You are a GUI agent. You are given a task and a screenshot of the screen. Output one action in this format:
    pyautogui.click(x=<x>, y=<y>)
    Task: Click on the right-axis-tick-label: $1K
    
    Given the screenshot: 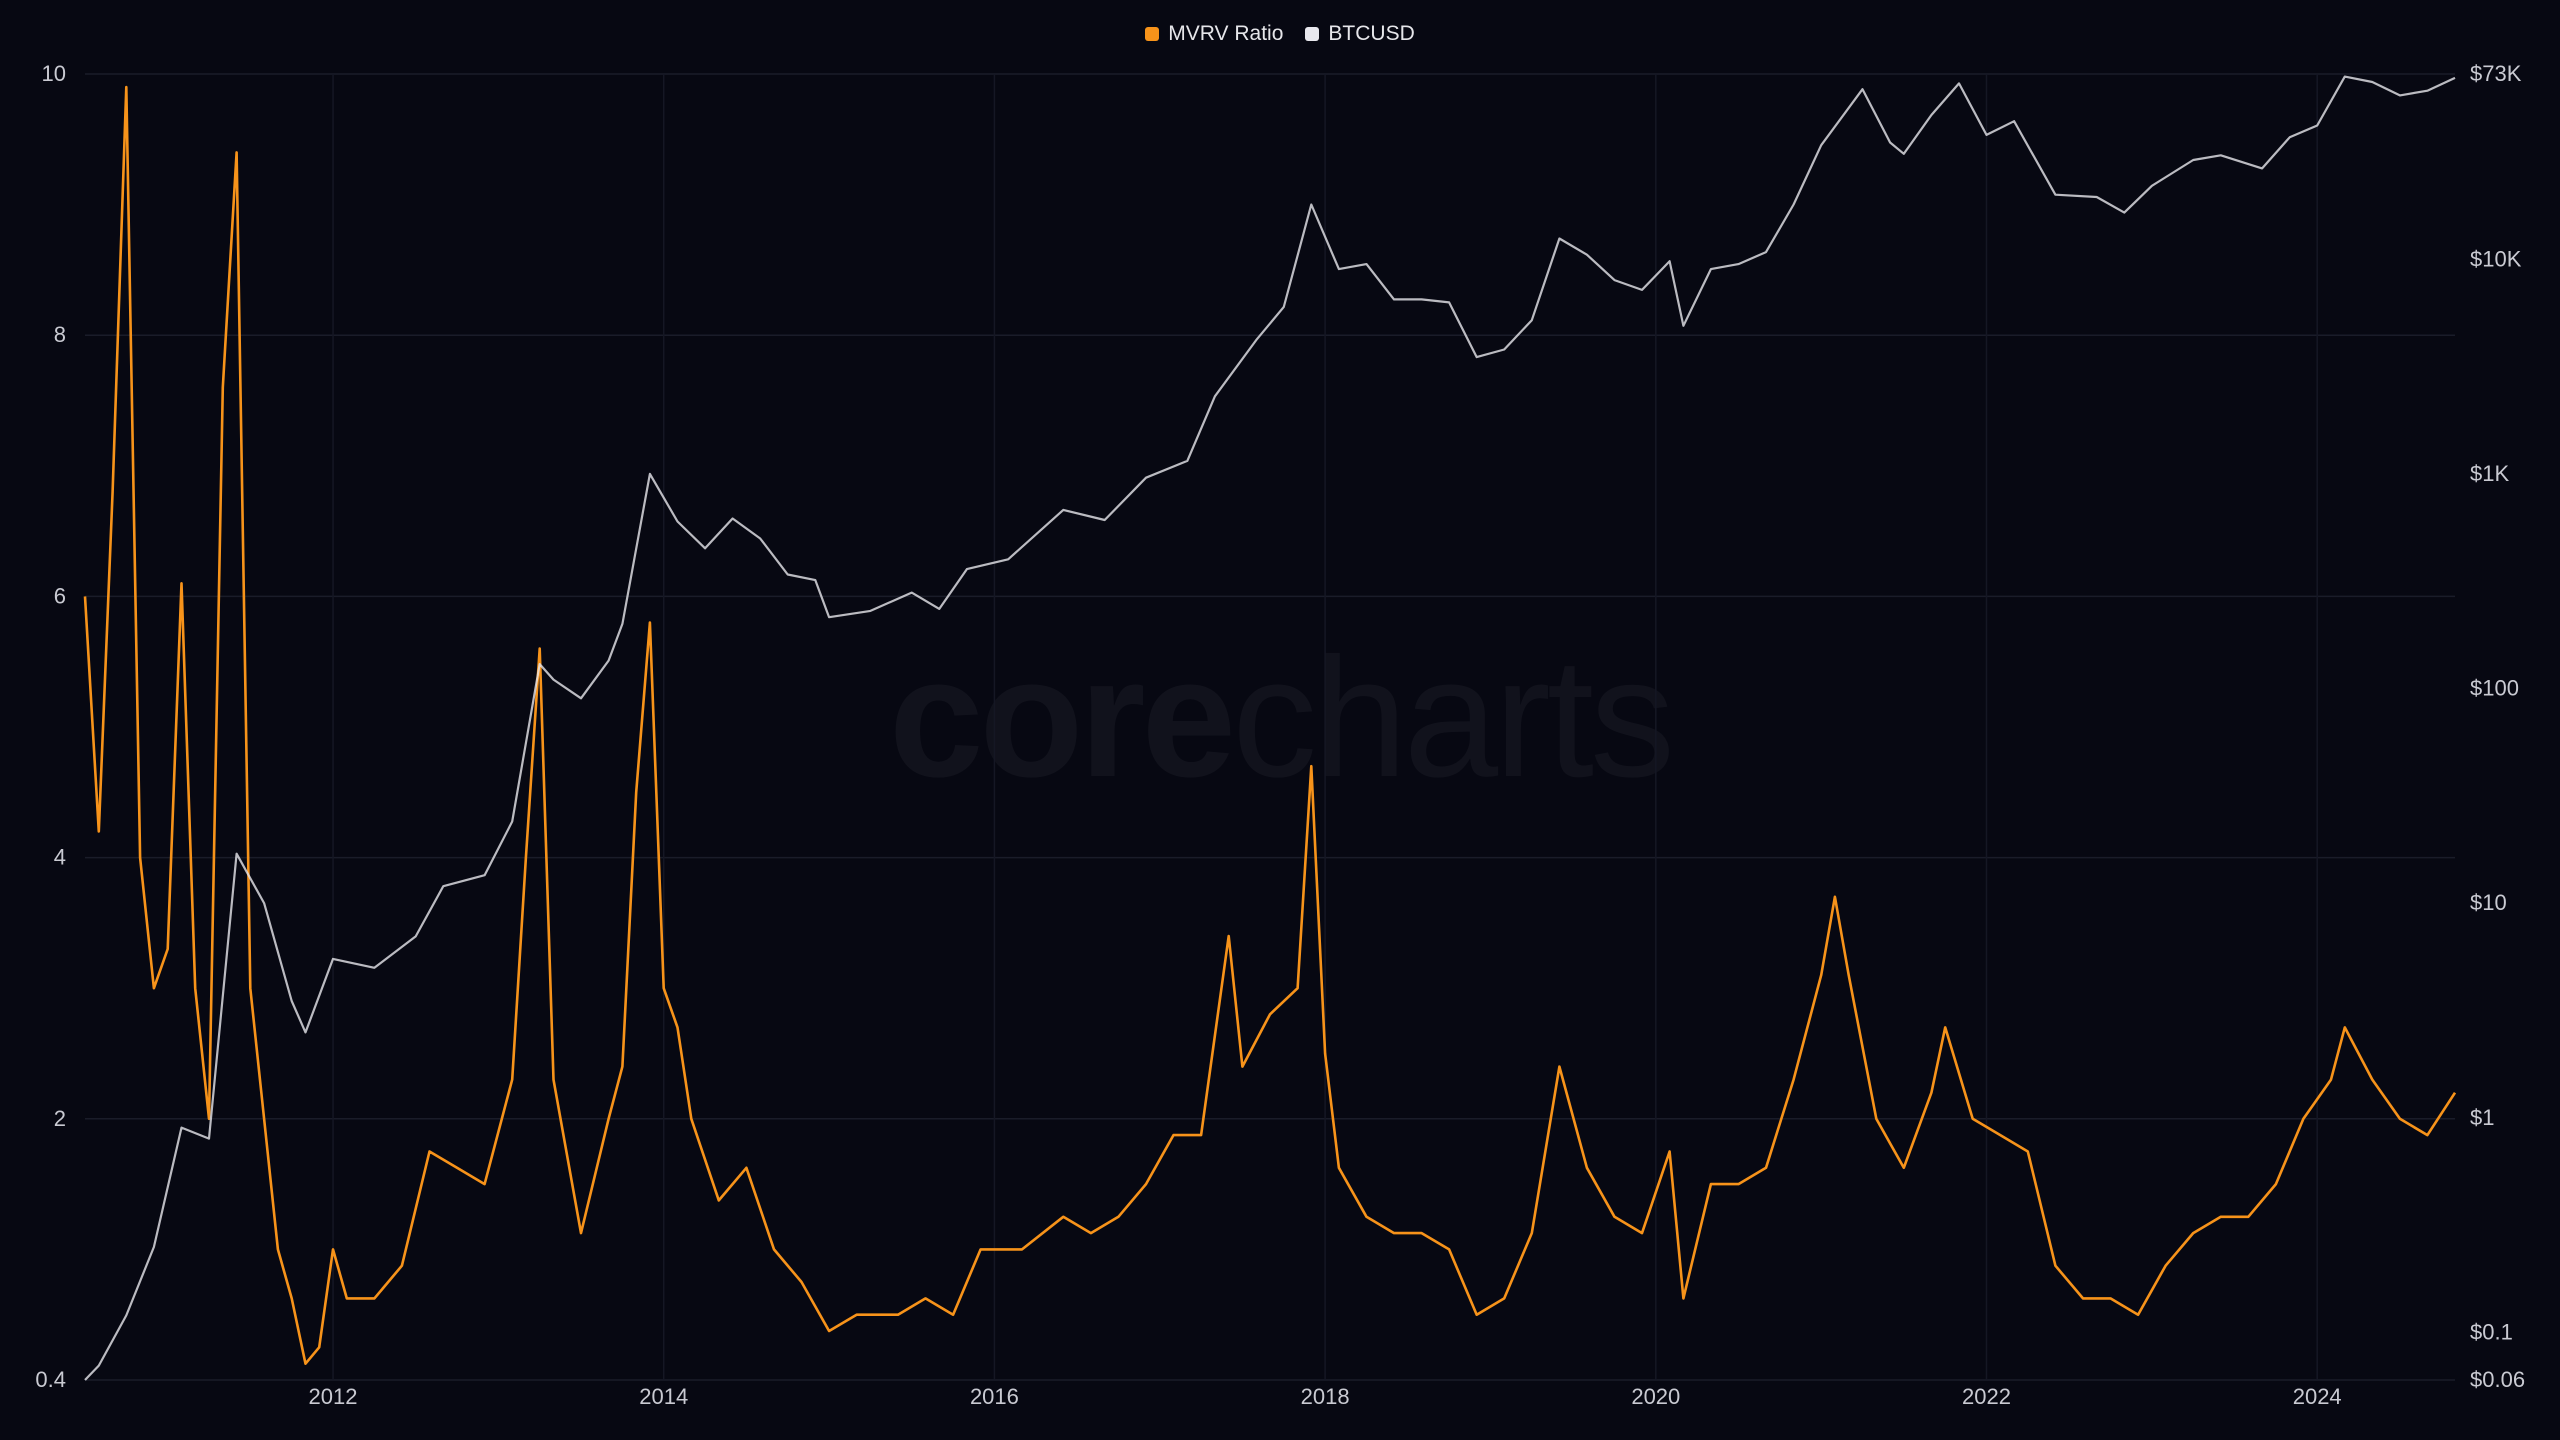 What is the action you would take?
    pyautogui.click(x=2489, y=473)
    